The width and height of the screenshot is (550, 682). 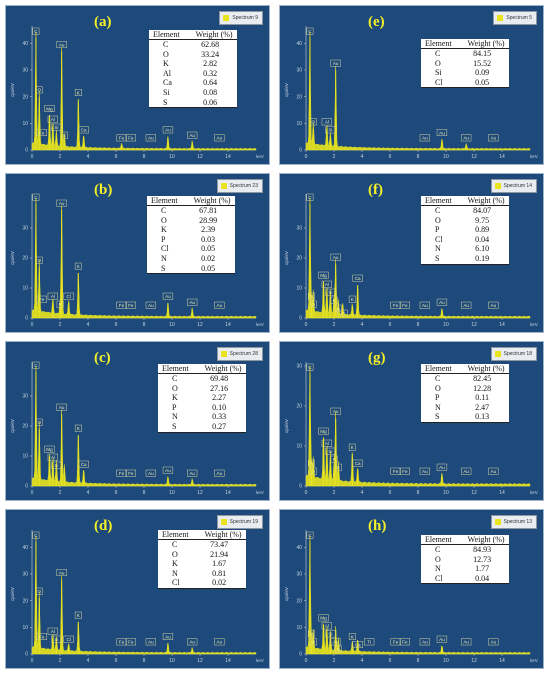 What do you see at coordinates (116, 325) in the screenshot?
I see `x-tick-label: 6` at bounding box center [116, 325].